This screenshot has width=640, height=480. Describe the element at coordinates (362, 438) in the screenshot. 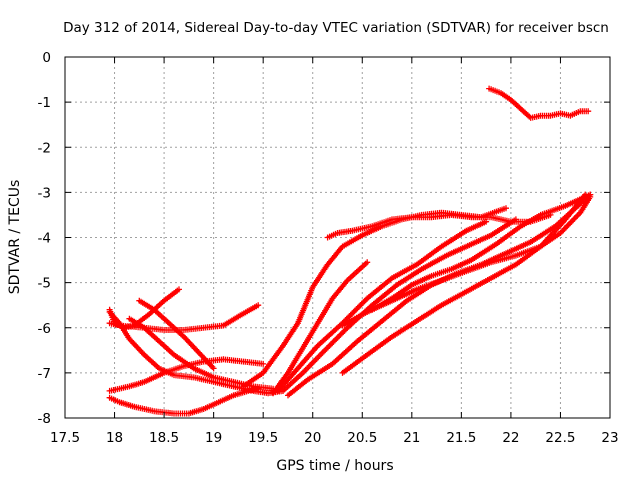

I see `x-tick-label: 20.5` at that location.